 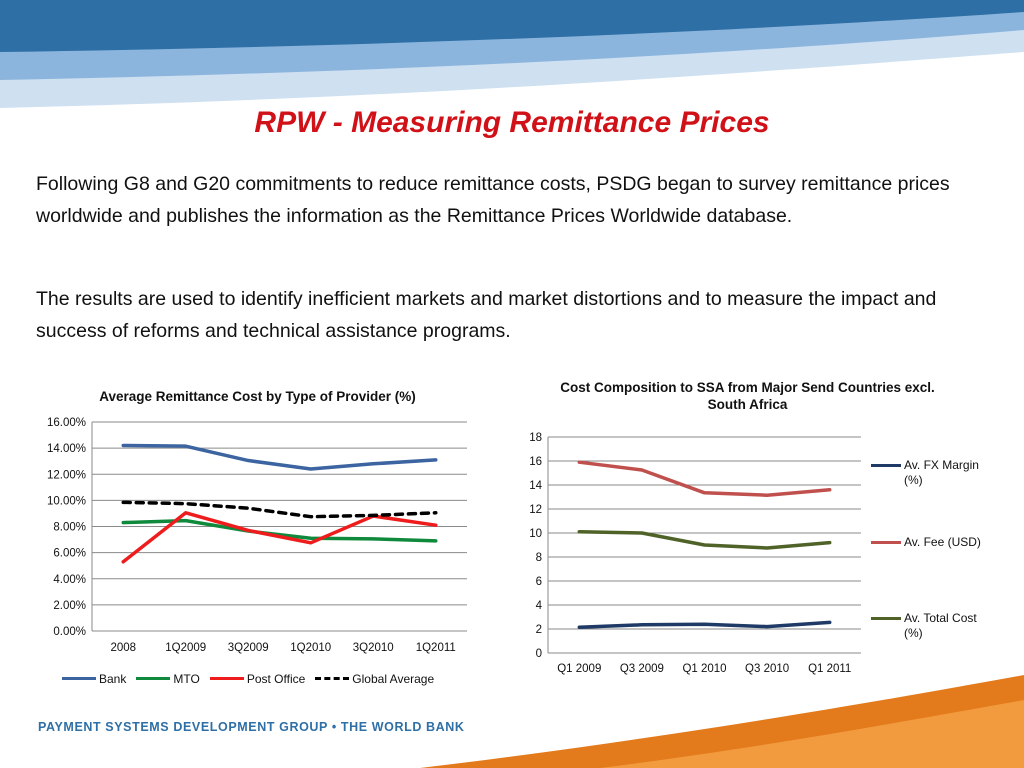 What do you see at coordinates (940, 625) in the screenshot?
I see `legend-label: Av. Total Cost (%)` at bounding box center [940, 625].